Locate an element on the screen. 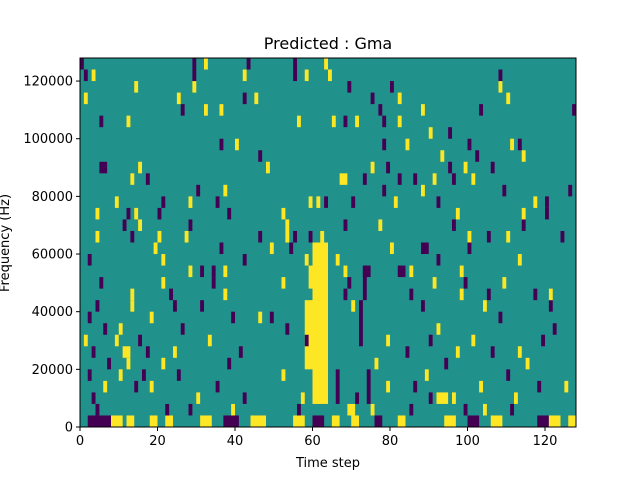  x-tick-label: 40 is located at coordinates (235, 441).